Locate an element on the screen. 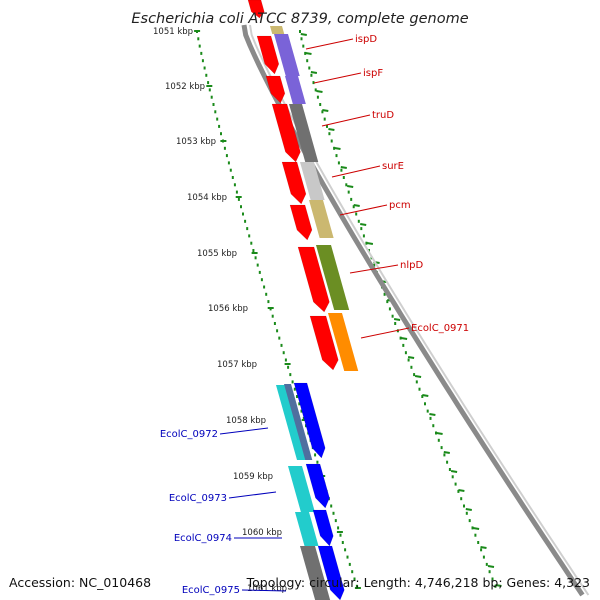 This screenshot has height=600, width=600. gene-label: EcolC_0974 is located at coordinates (203, 538).